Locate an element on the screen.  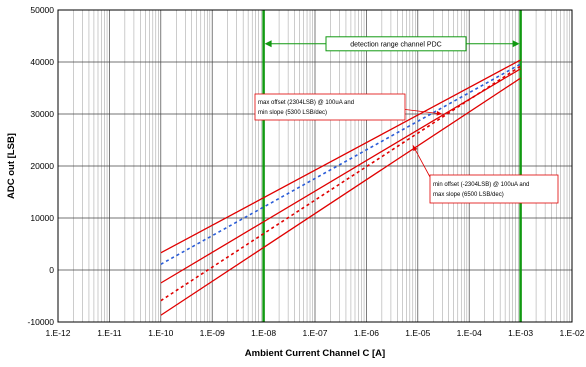
max-offset-line1: max offset (2304LSB) @ 100uA and is located at coordinates (306, 103).